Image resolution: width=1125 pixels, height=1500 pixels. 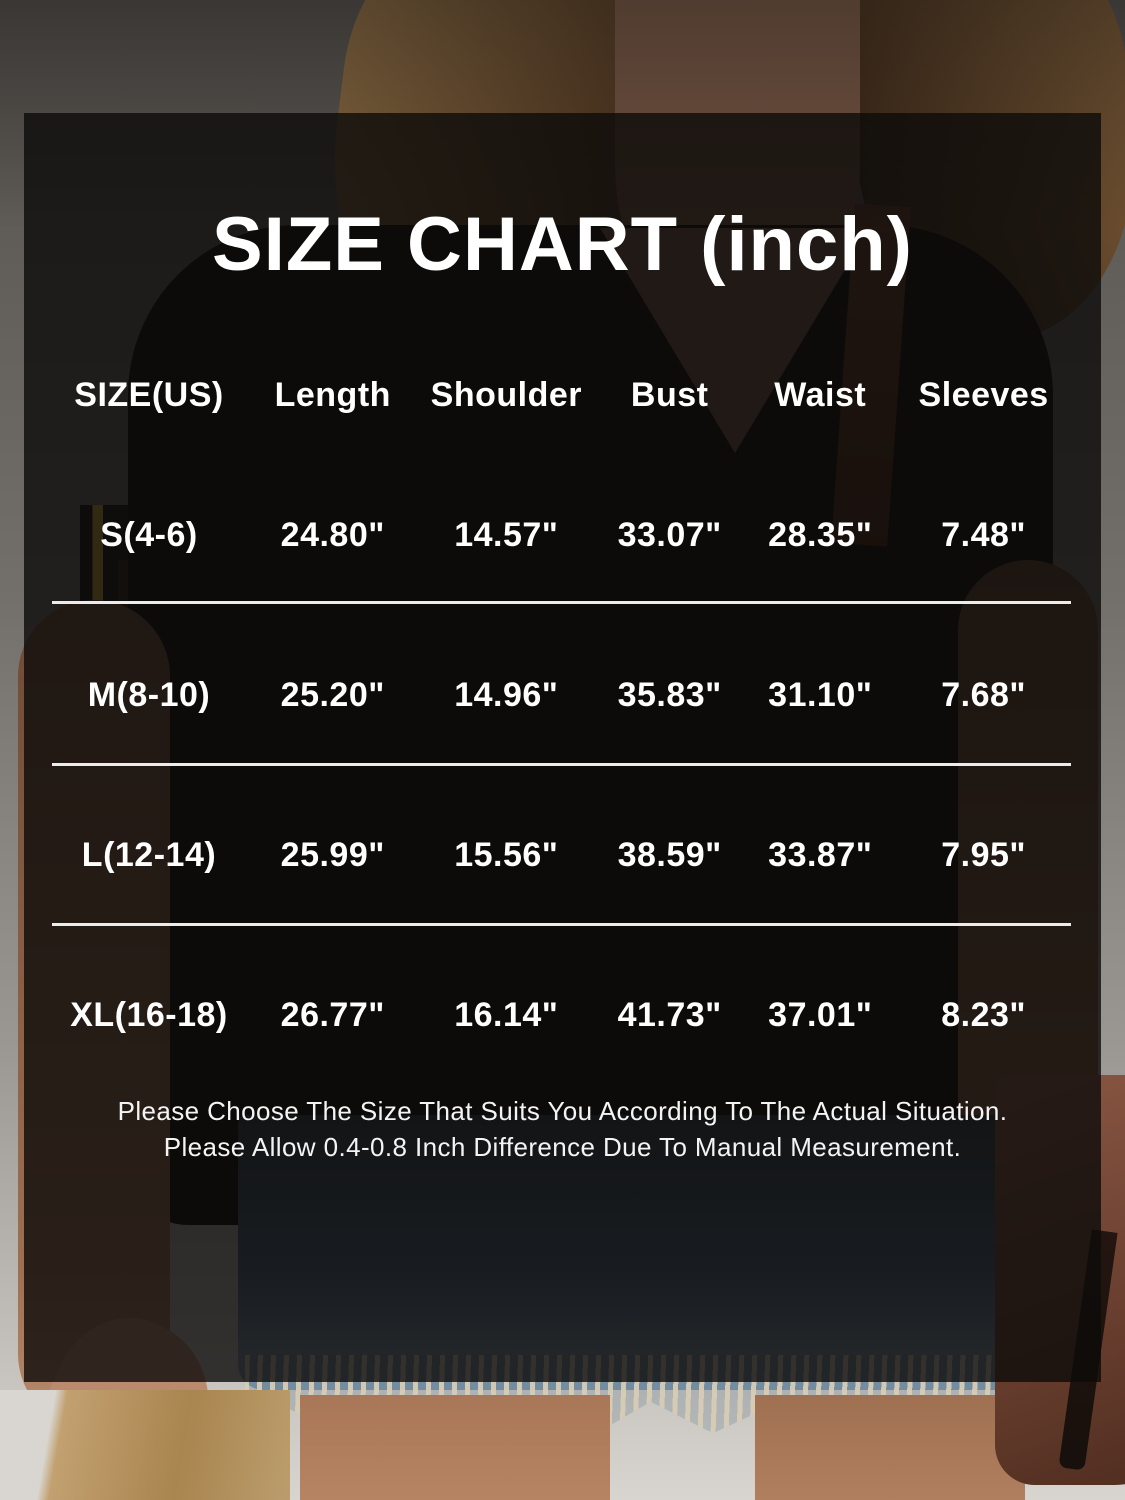 What do you see at coordinates (506, 694) in the screenshot?
I see `shoulder-value: 14.96"` at bounding box center [506, 694].